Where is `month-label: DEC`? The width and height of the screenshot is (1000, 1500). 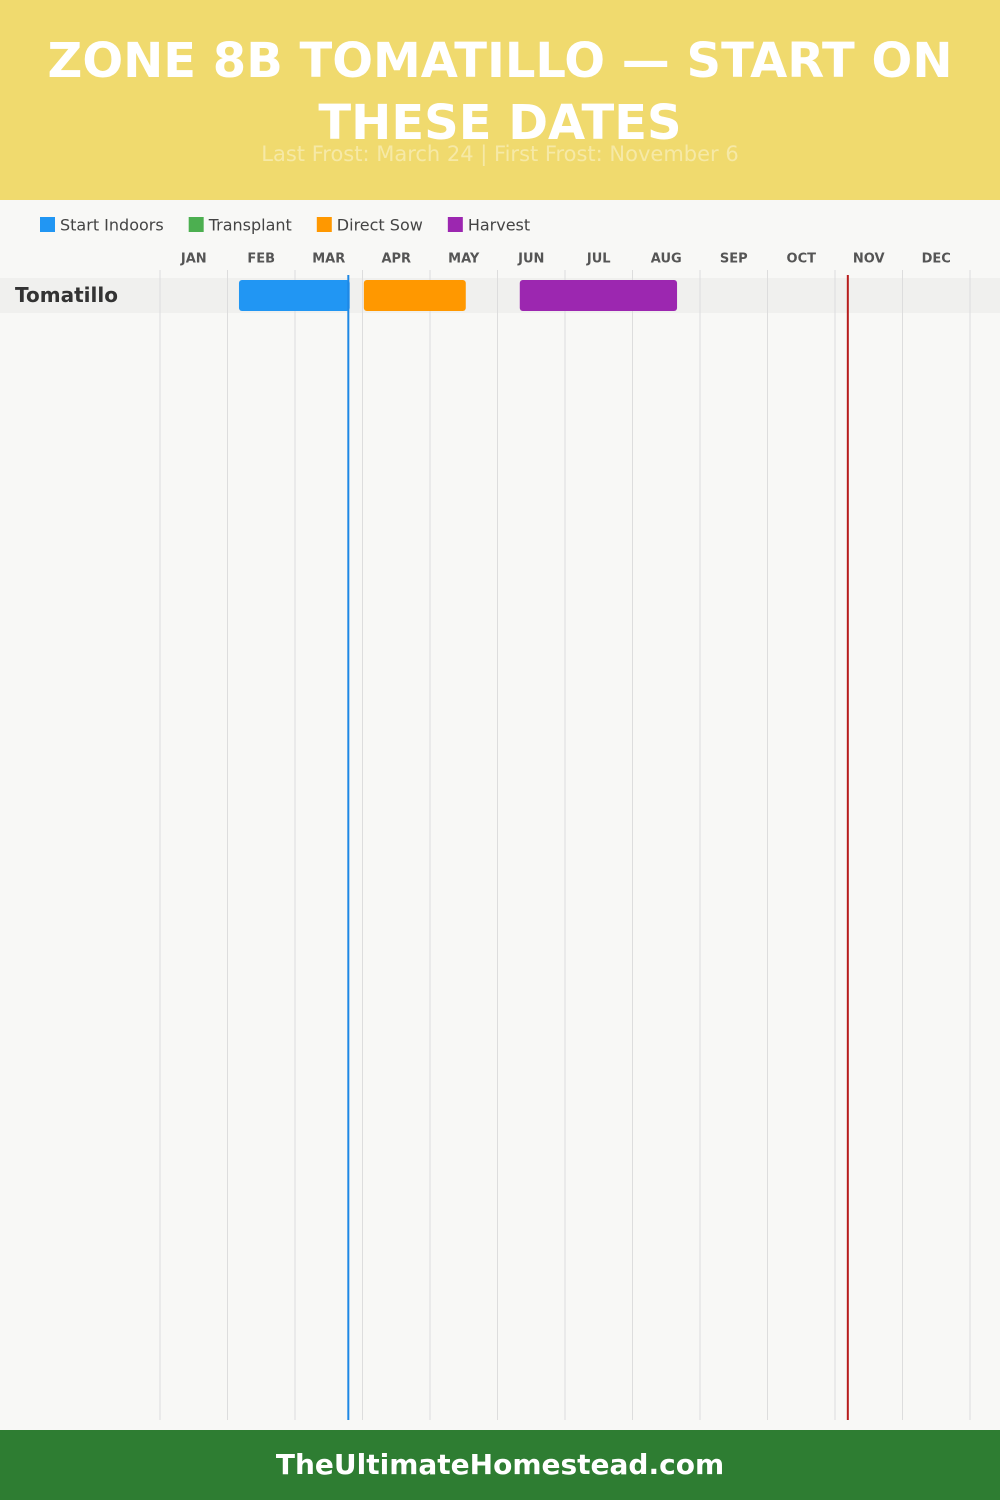
month-label: DEC is located at coordinates (936, 259).